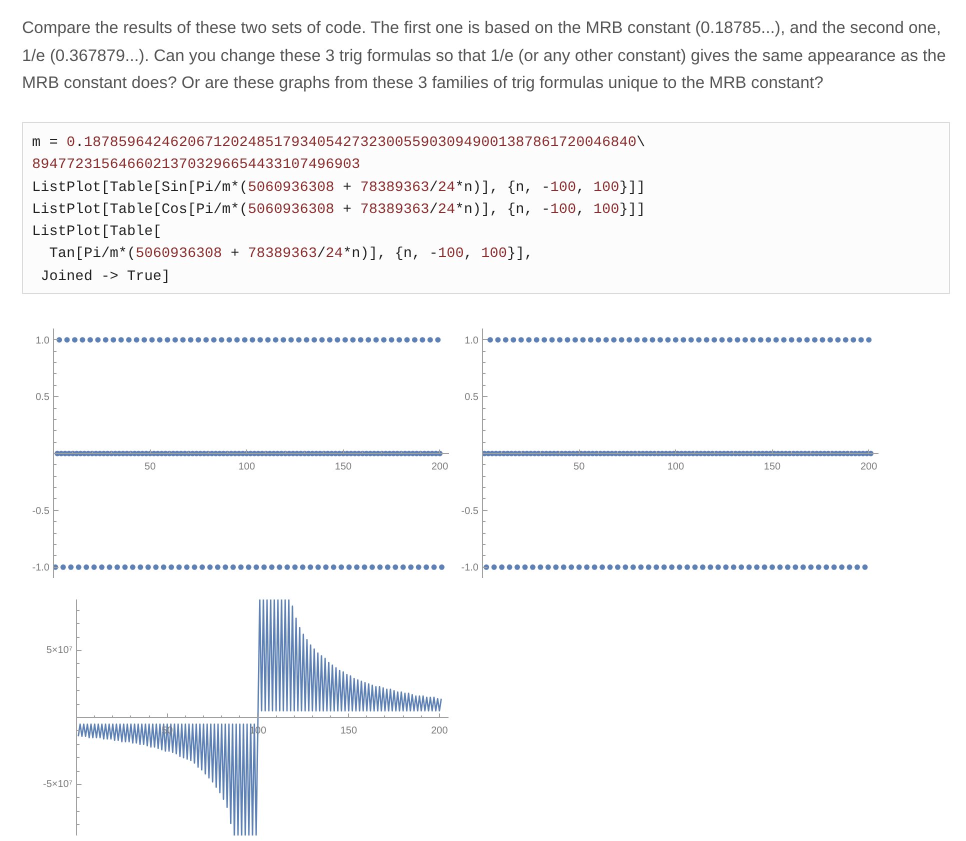 Image resolution: width=966 pixels, height=841 pixels. What do you see at coordinates (484, 55) in the screenshot?
I see `text: Compare the results of these two sets of code. The first one is based on the MRB constant (0.18785...), and the second one, 1/e (0.367879...). Can you change these 3 trig formulas so that 1/e (or any other constant) gives the same appearance as the MRB constant does? Or are these graphs from these 3 families of trig formulas unique to the MRB constant?` at bounding box center [484, 55].